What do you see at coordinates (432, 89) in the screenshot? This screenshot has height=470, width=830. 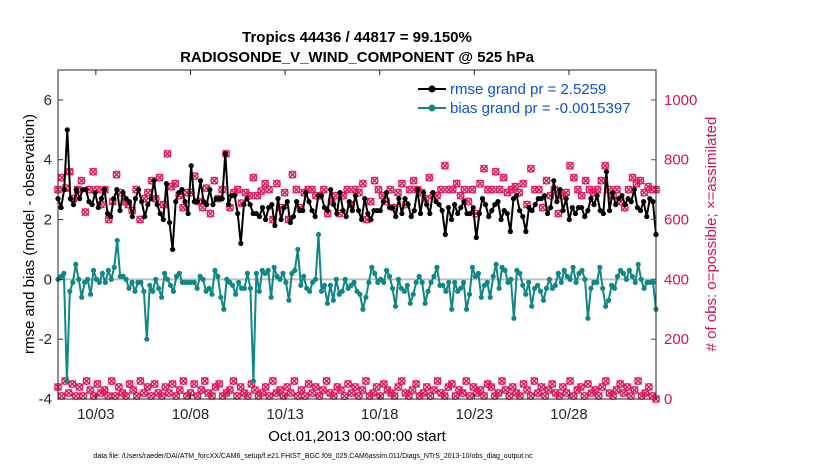 I see `legend-rmse-marker` at bounding box center [432, 89].